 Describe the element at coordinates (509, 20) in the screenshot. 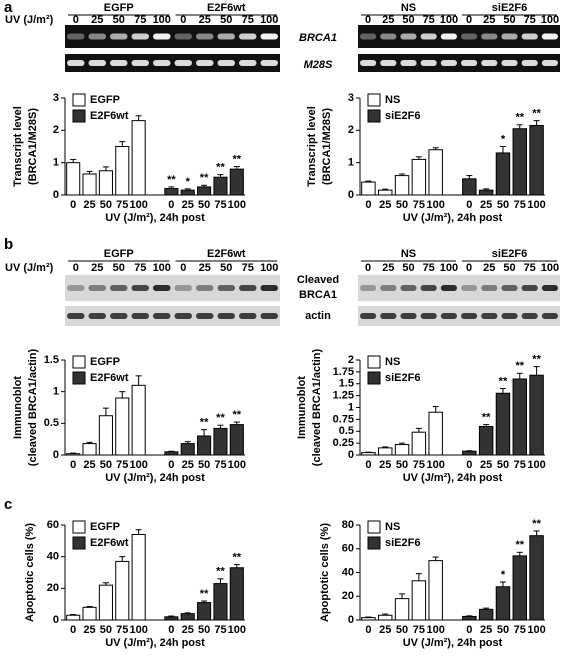

I see `dose-label: 50` at that location.